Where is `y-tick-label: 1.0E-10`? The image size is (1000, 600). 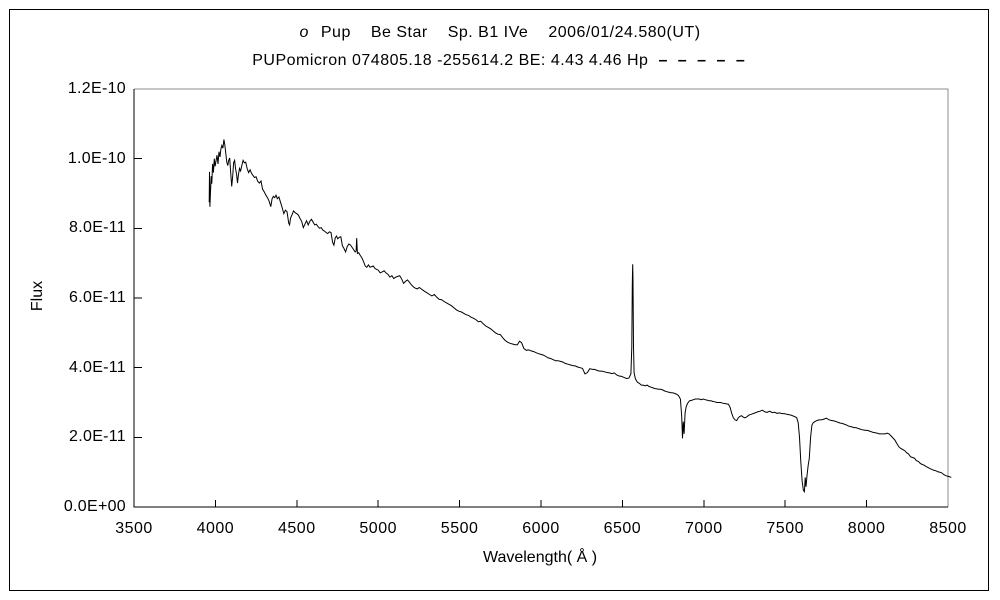
y-tick-label: 1.0E-10 is located at coordinates (96, 158).